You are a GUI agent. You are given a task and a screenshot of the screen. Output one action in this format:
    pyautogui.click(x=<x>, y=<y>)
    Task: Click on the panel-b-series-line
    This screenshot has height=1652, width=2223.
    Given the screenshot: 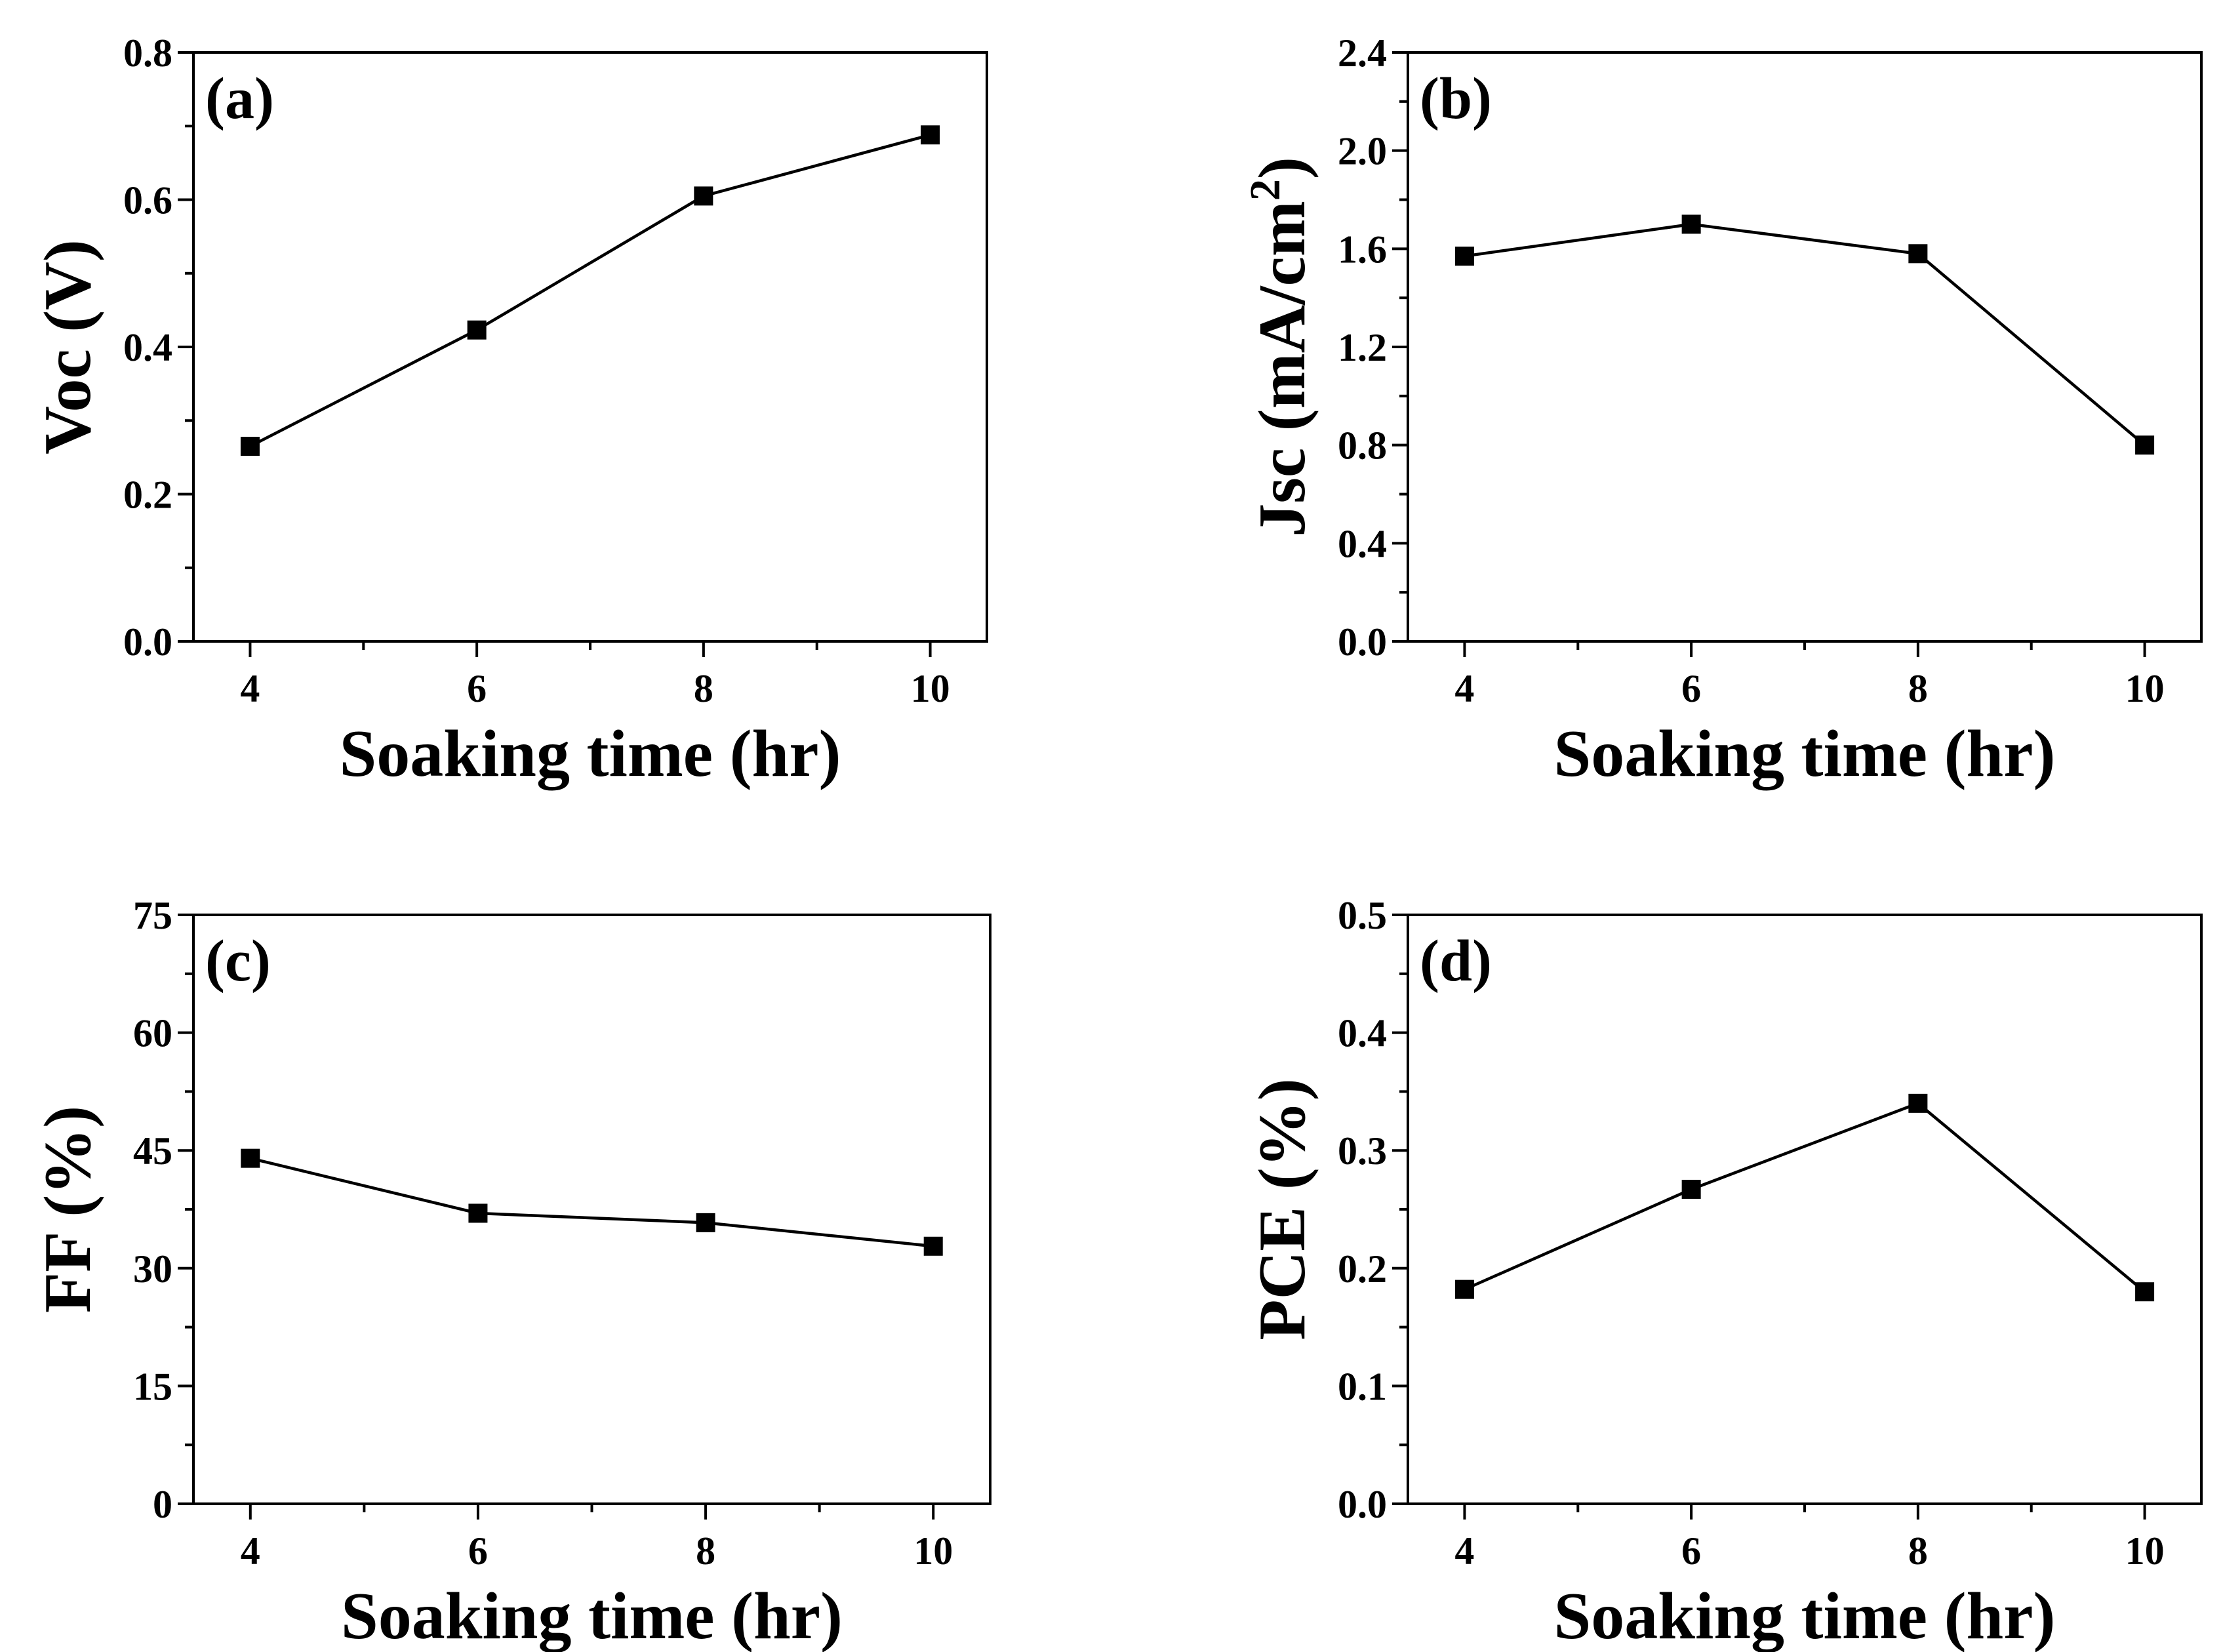 What is the action you would take?
    pyautogui.click(x=1805, y=335)
    